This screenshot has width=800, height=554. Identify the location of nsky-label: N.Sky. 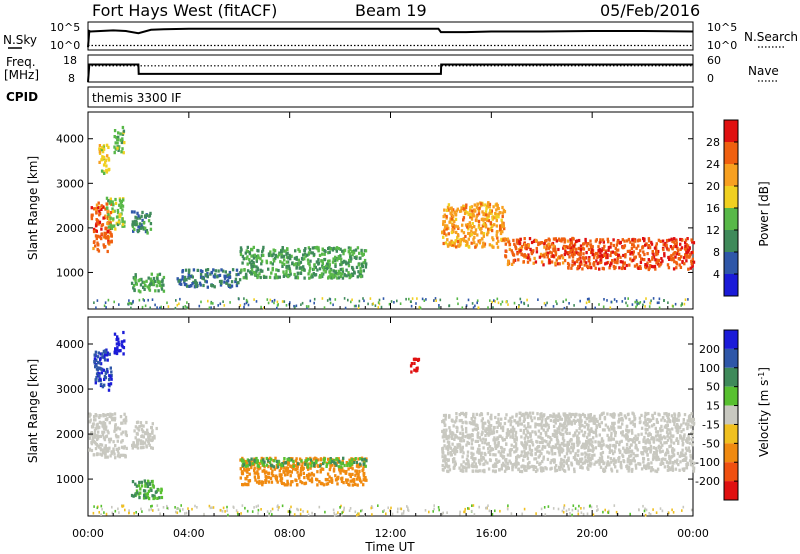
(20, 40).